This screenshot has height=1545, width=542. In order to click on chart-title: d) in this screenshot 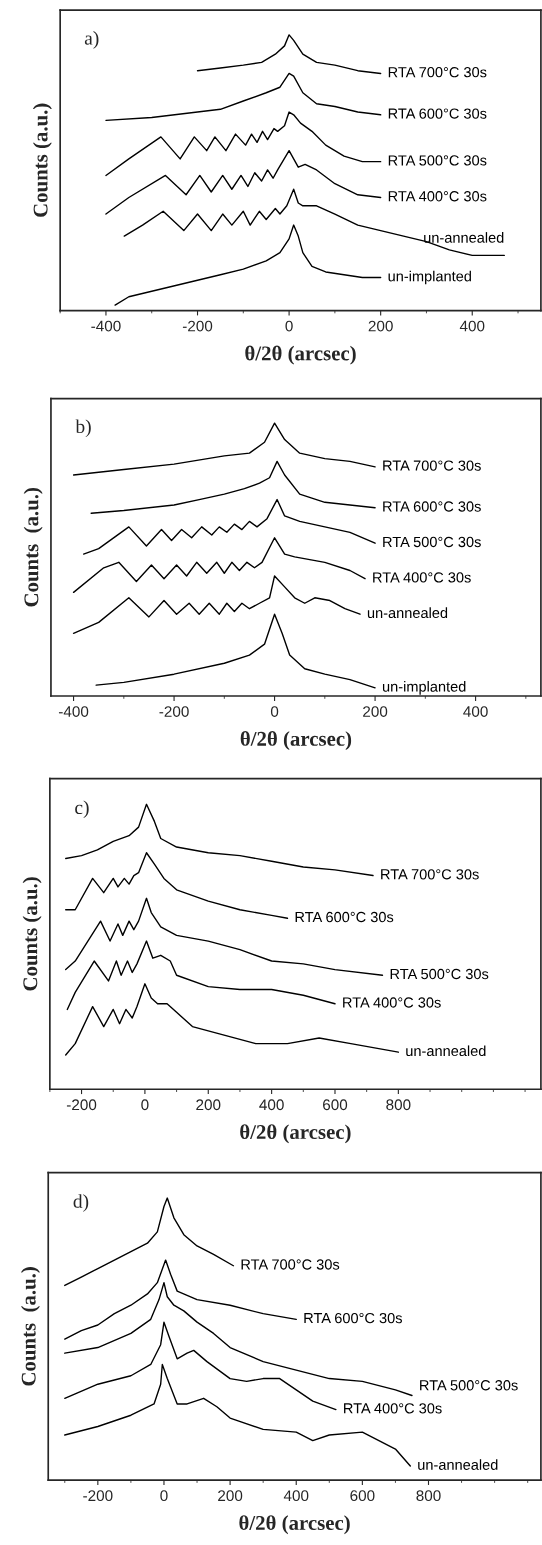, I will do `click(81, 1203)`.